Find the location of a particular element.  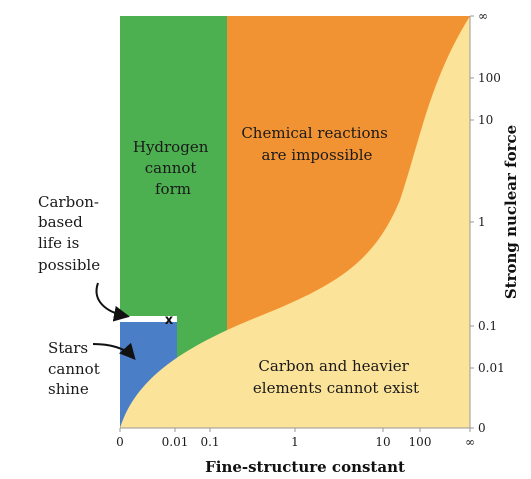

life-line-4: possible is located at coordinates (69, 265).